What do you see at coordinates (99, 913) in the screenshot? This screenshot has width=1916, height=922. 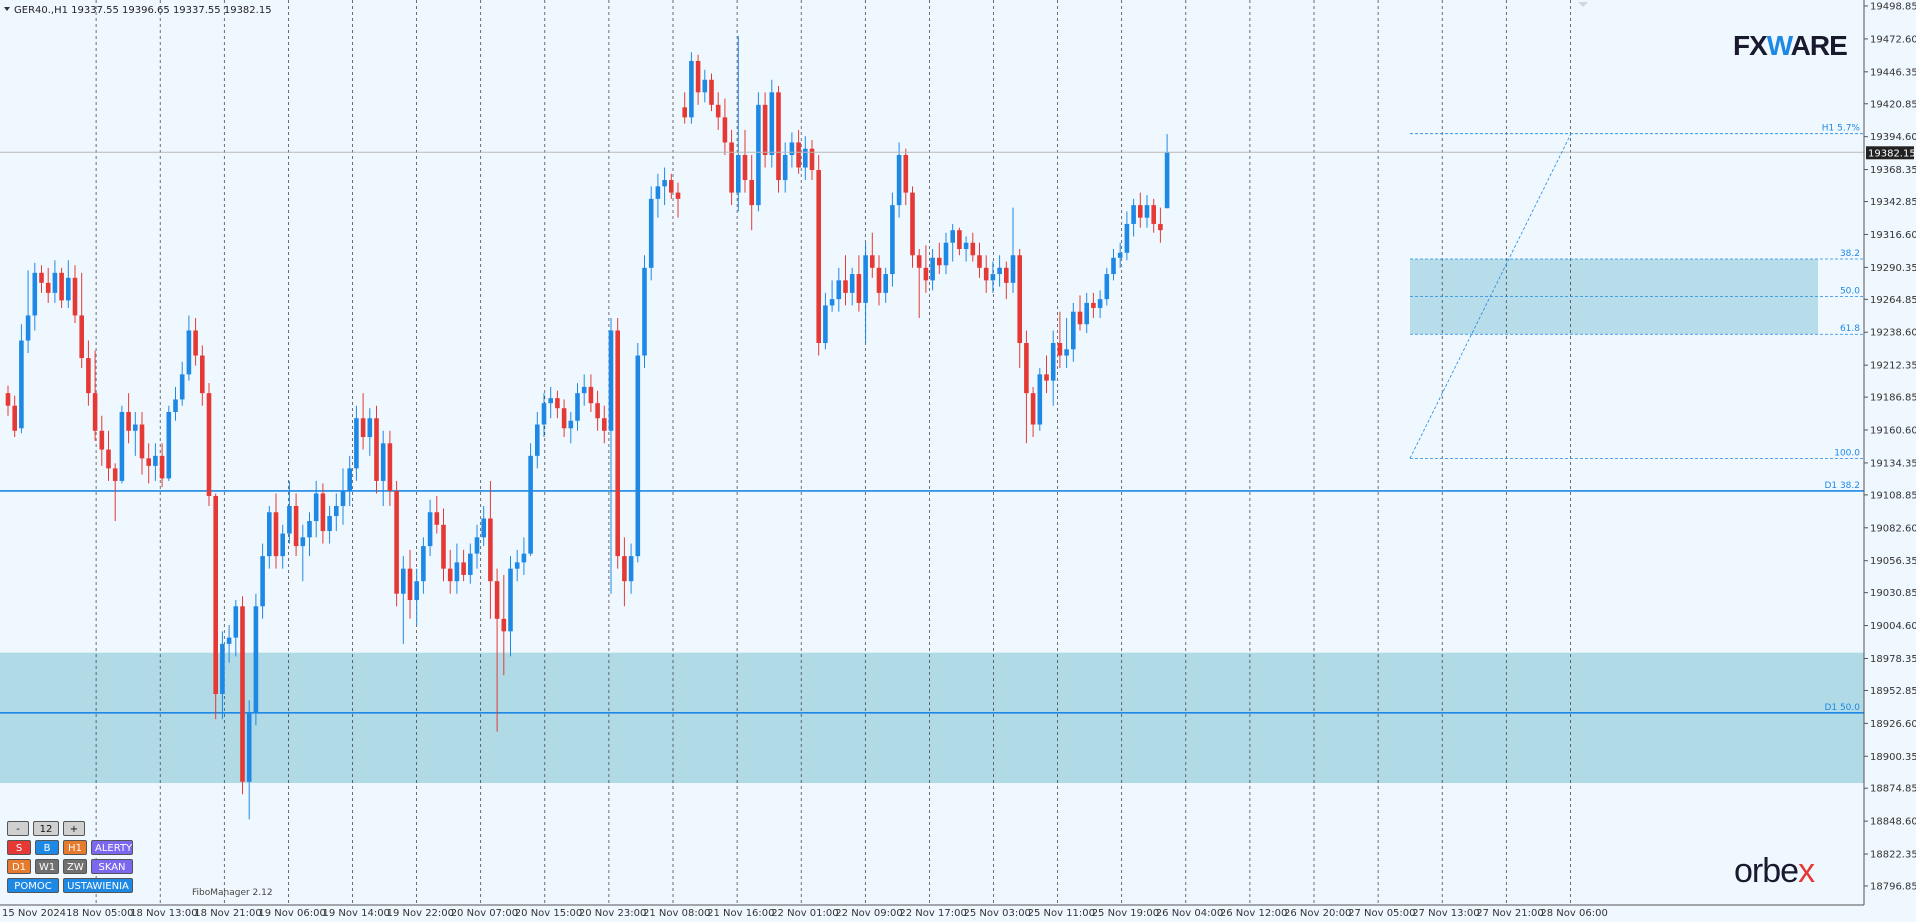 I see `time-tick-label: 18 Nov 05:00` at bounding box center [99, 913].